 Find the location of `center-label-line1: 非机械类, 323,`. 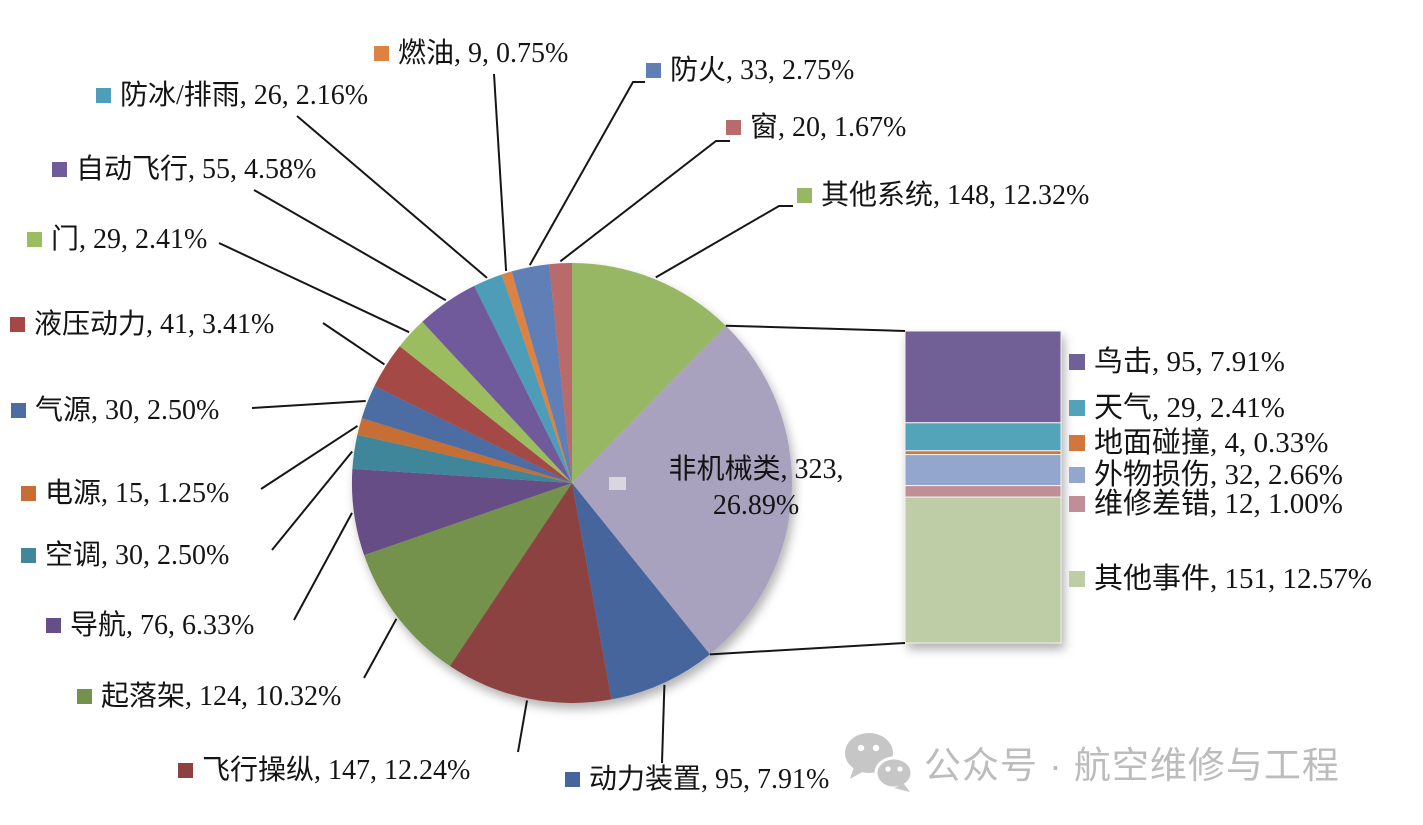

center-label-line1: 非机械类, 323, is located at coordinates (756, 469).